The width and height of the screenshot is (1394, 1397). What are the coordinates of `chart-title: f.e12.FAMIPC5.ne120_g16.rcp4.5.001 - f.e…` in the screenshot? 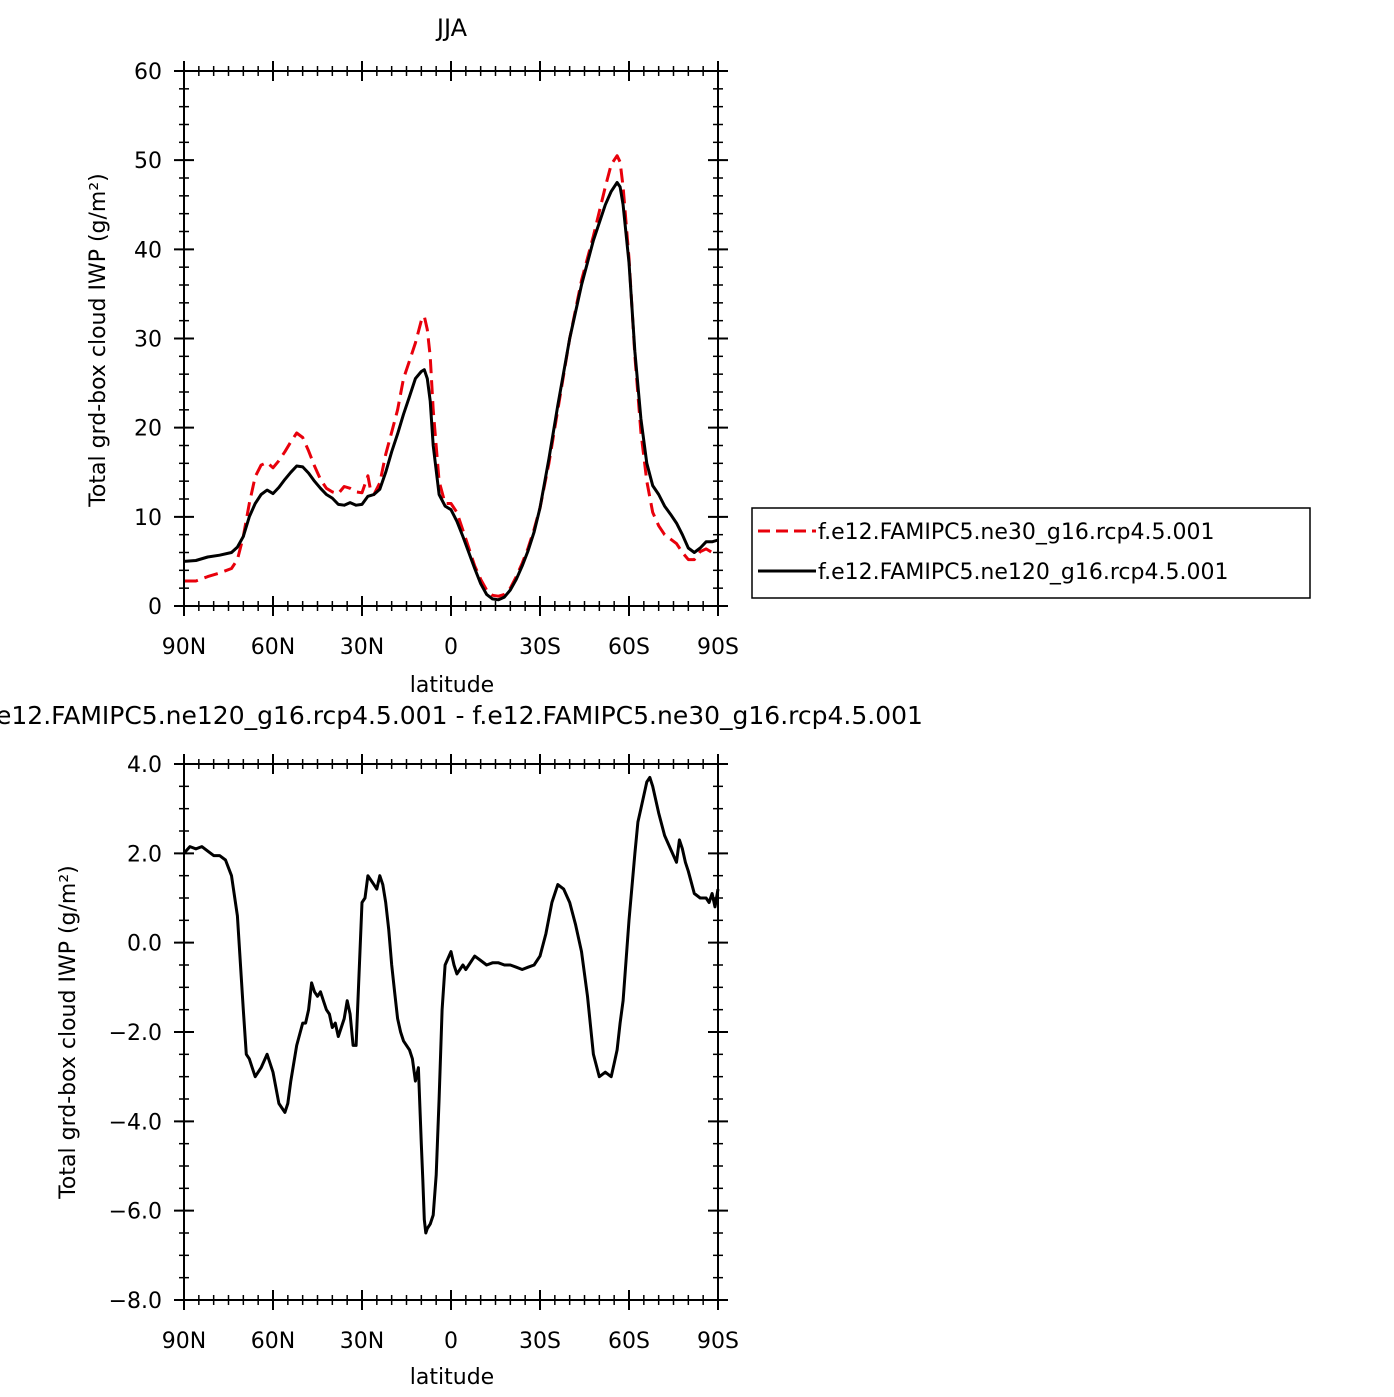 It's located at (461, 715).